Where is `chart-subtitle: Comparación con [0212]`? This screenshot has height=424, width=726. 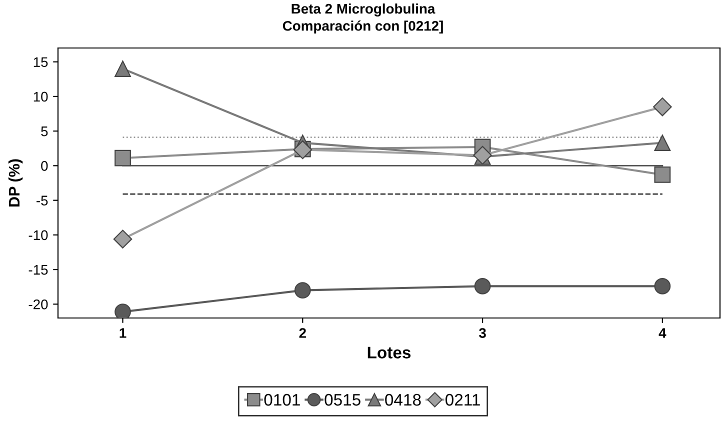 chart-subtitle: Comparación con [0212] is located at coordinates (362, 27).